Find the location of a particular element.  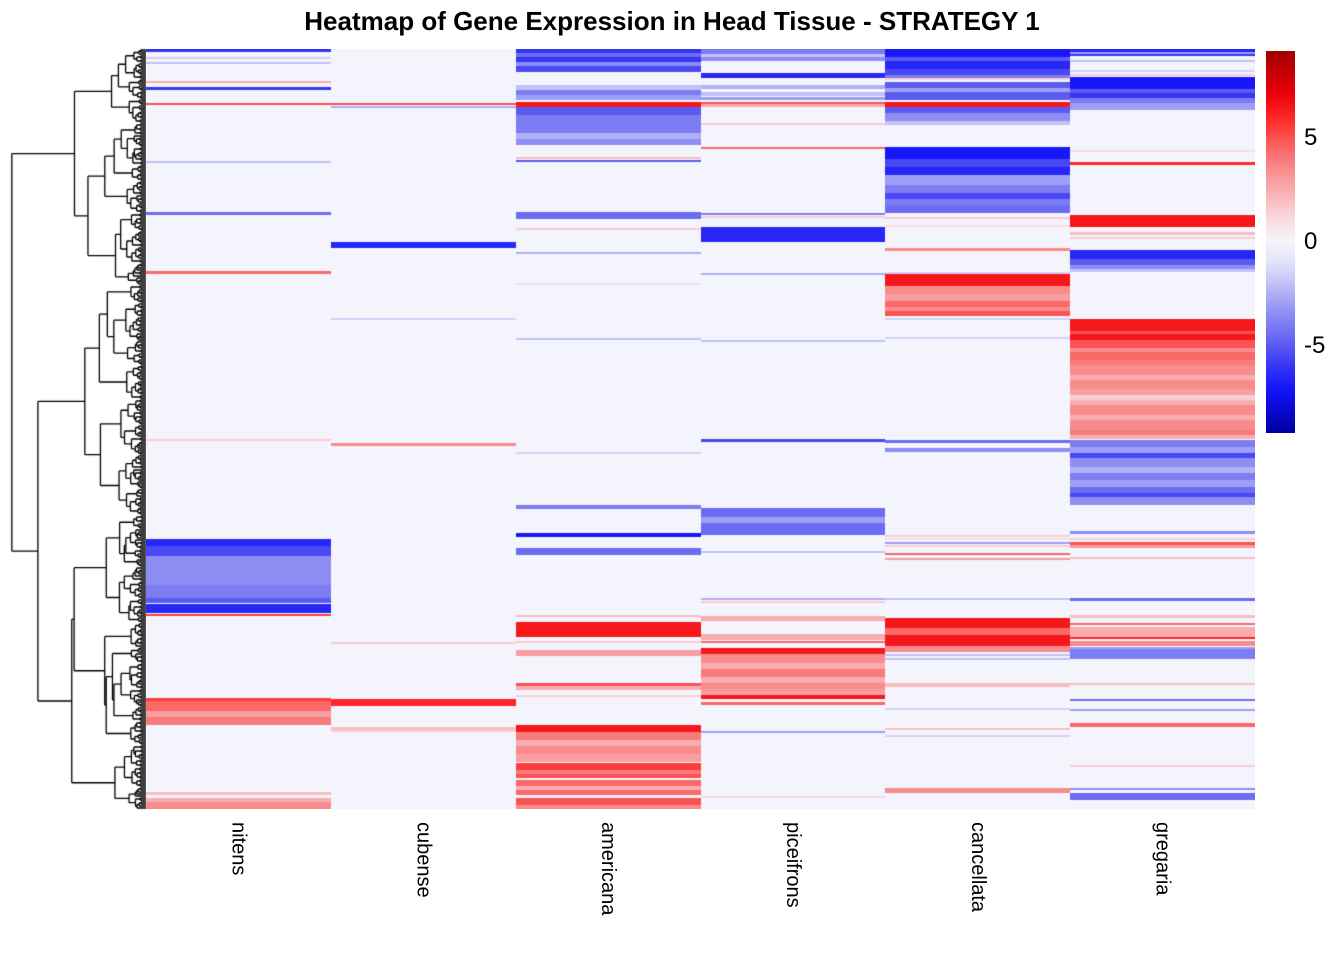

colorbar-gradient is located at coordinates (1280, 242).